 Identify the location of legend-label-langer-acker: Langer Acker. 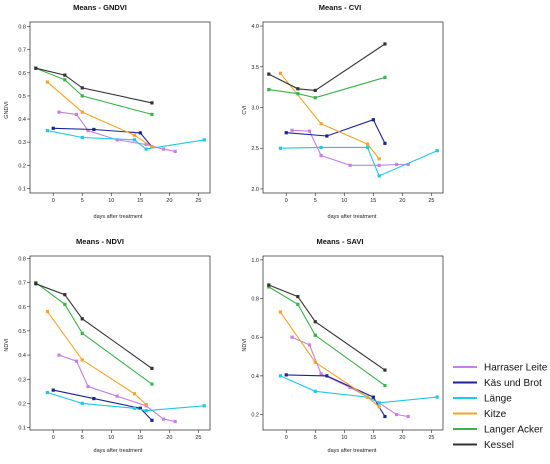
(514, 430).